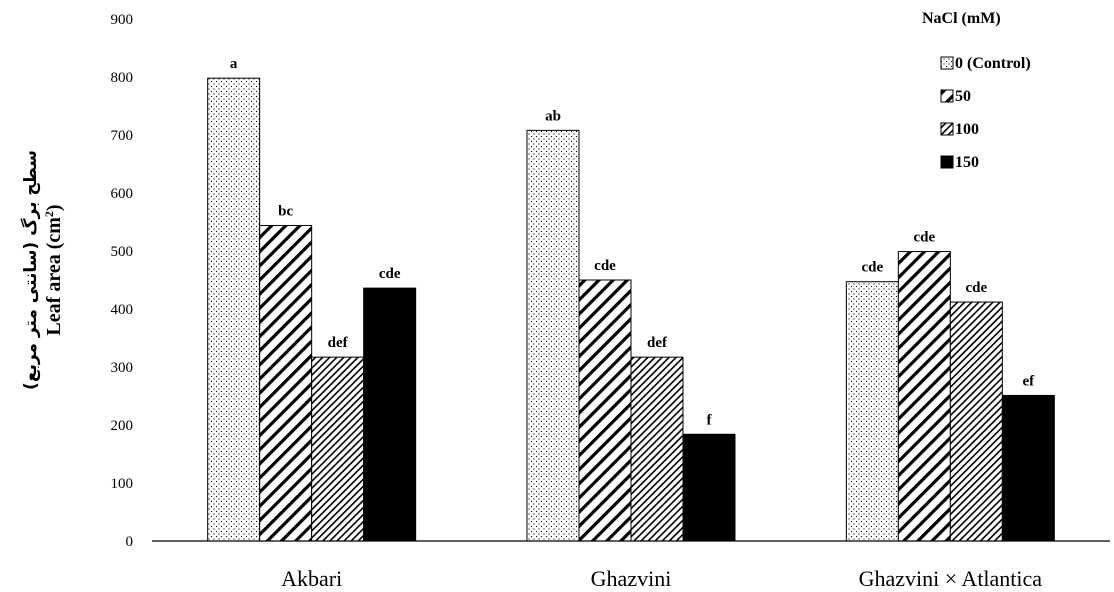 The width and height of the screenshot is (1114, 592). Describe the element at coordinates (122, 426) in the screenshot. I see `y-tick-label: 200` at that location.